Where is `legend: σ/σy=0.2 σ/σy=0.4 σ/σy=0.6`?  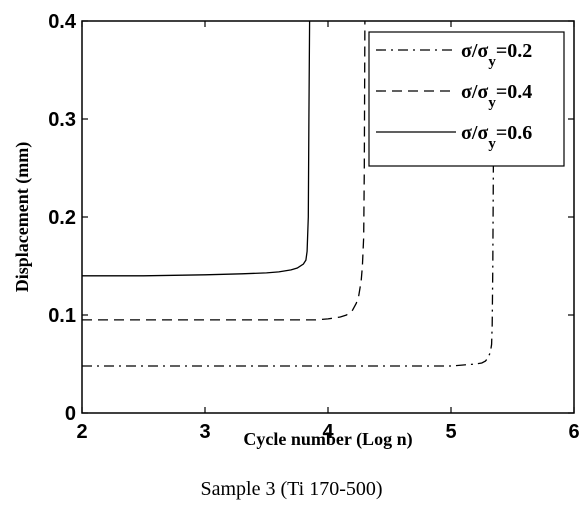
legend: σ/σy=0.2 σ/σy=0.4 σ/σy=0.6 is located at coordinates (466, 99).